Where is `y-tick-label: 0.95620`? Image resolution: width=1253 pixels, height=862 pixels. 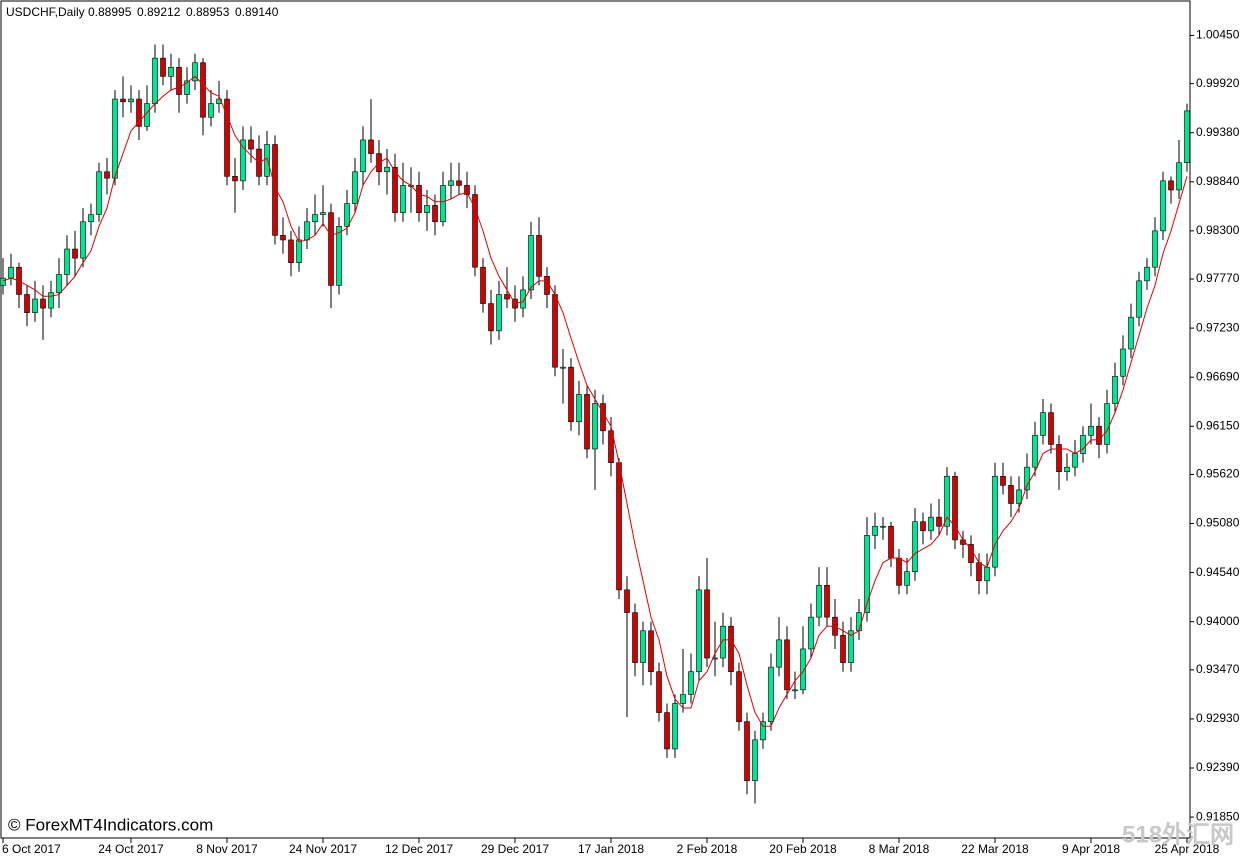 y-tick-label: 0.95620 is located at coordinates (1218, 474).